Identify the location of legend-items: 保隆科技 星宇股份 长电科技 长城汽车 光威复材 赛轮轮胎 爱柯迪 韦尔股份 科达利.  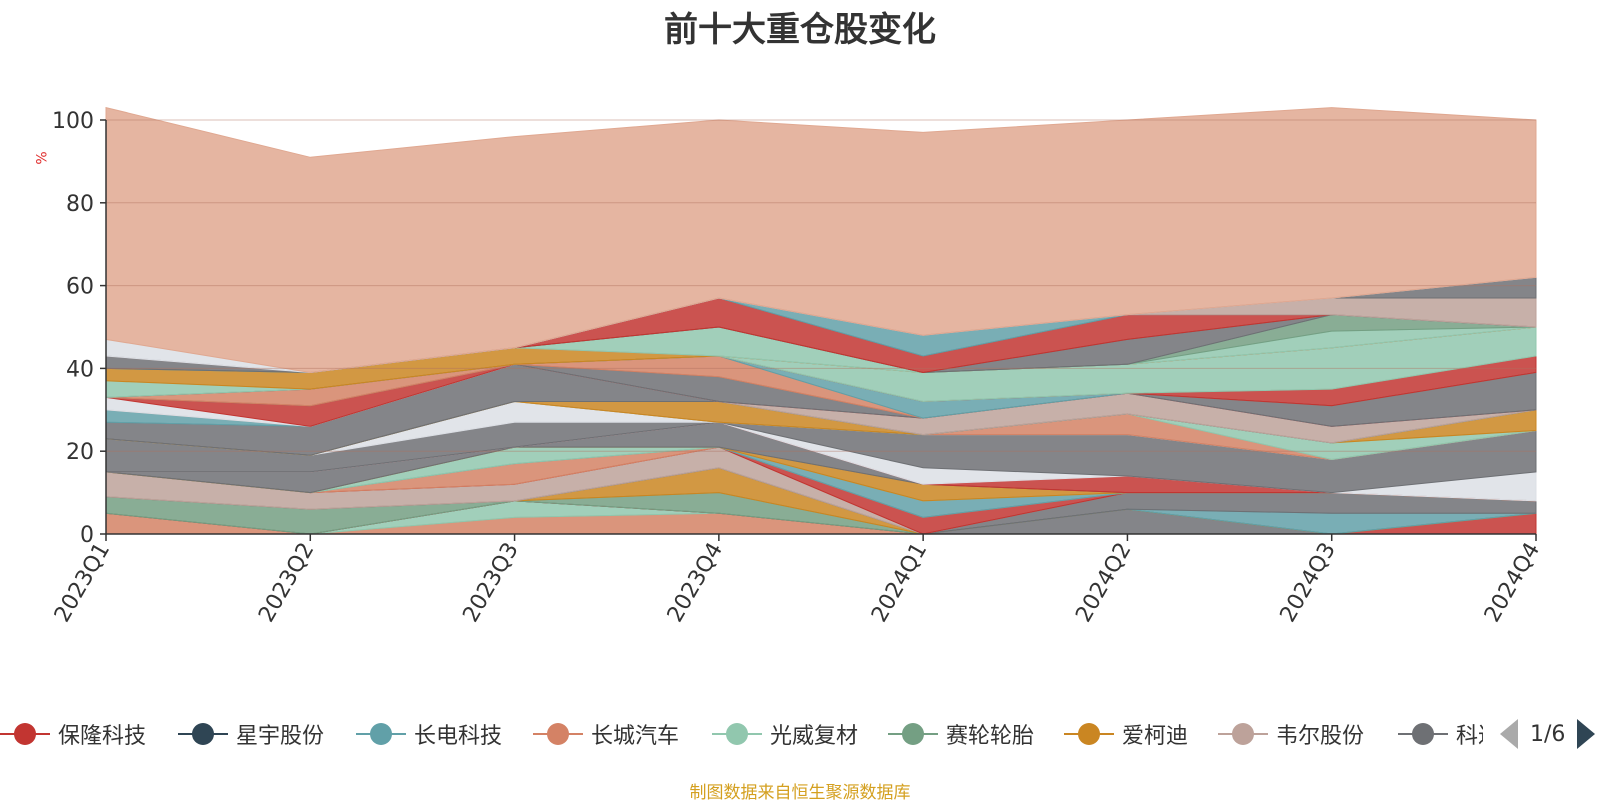
(741, 734).